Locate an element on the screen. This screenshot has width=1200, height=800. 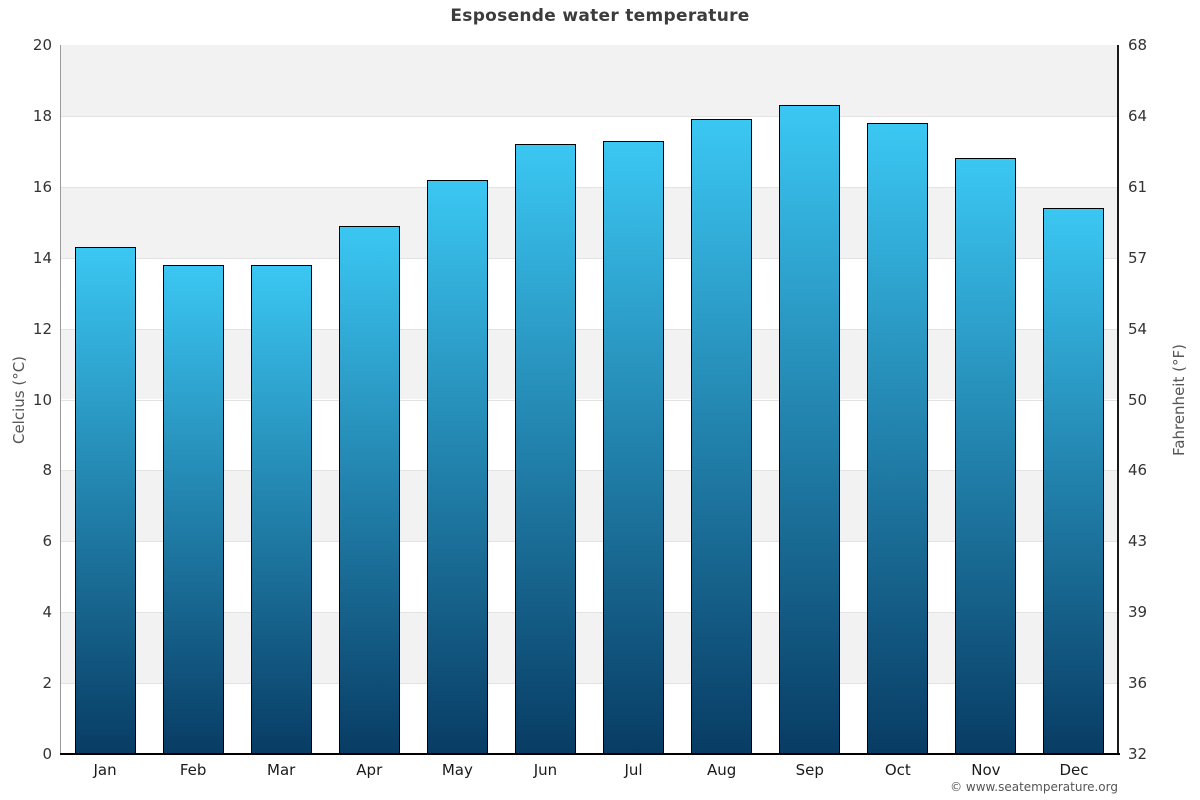
y-tick-f-68: 68 is located at coordinates (1138, 45).